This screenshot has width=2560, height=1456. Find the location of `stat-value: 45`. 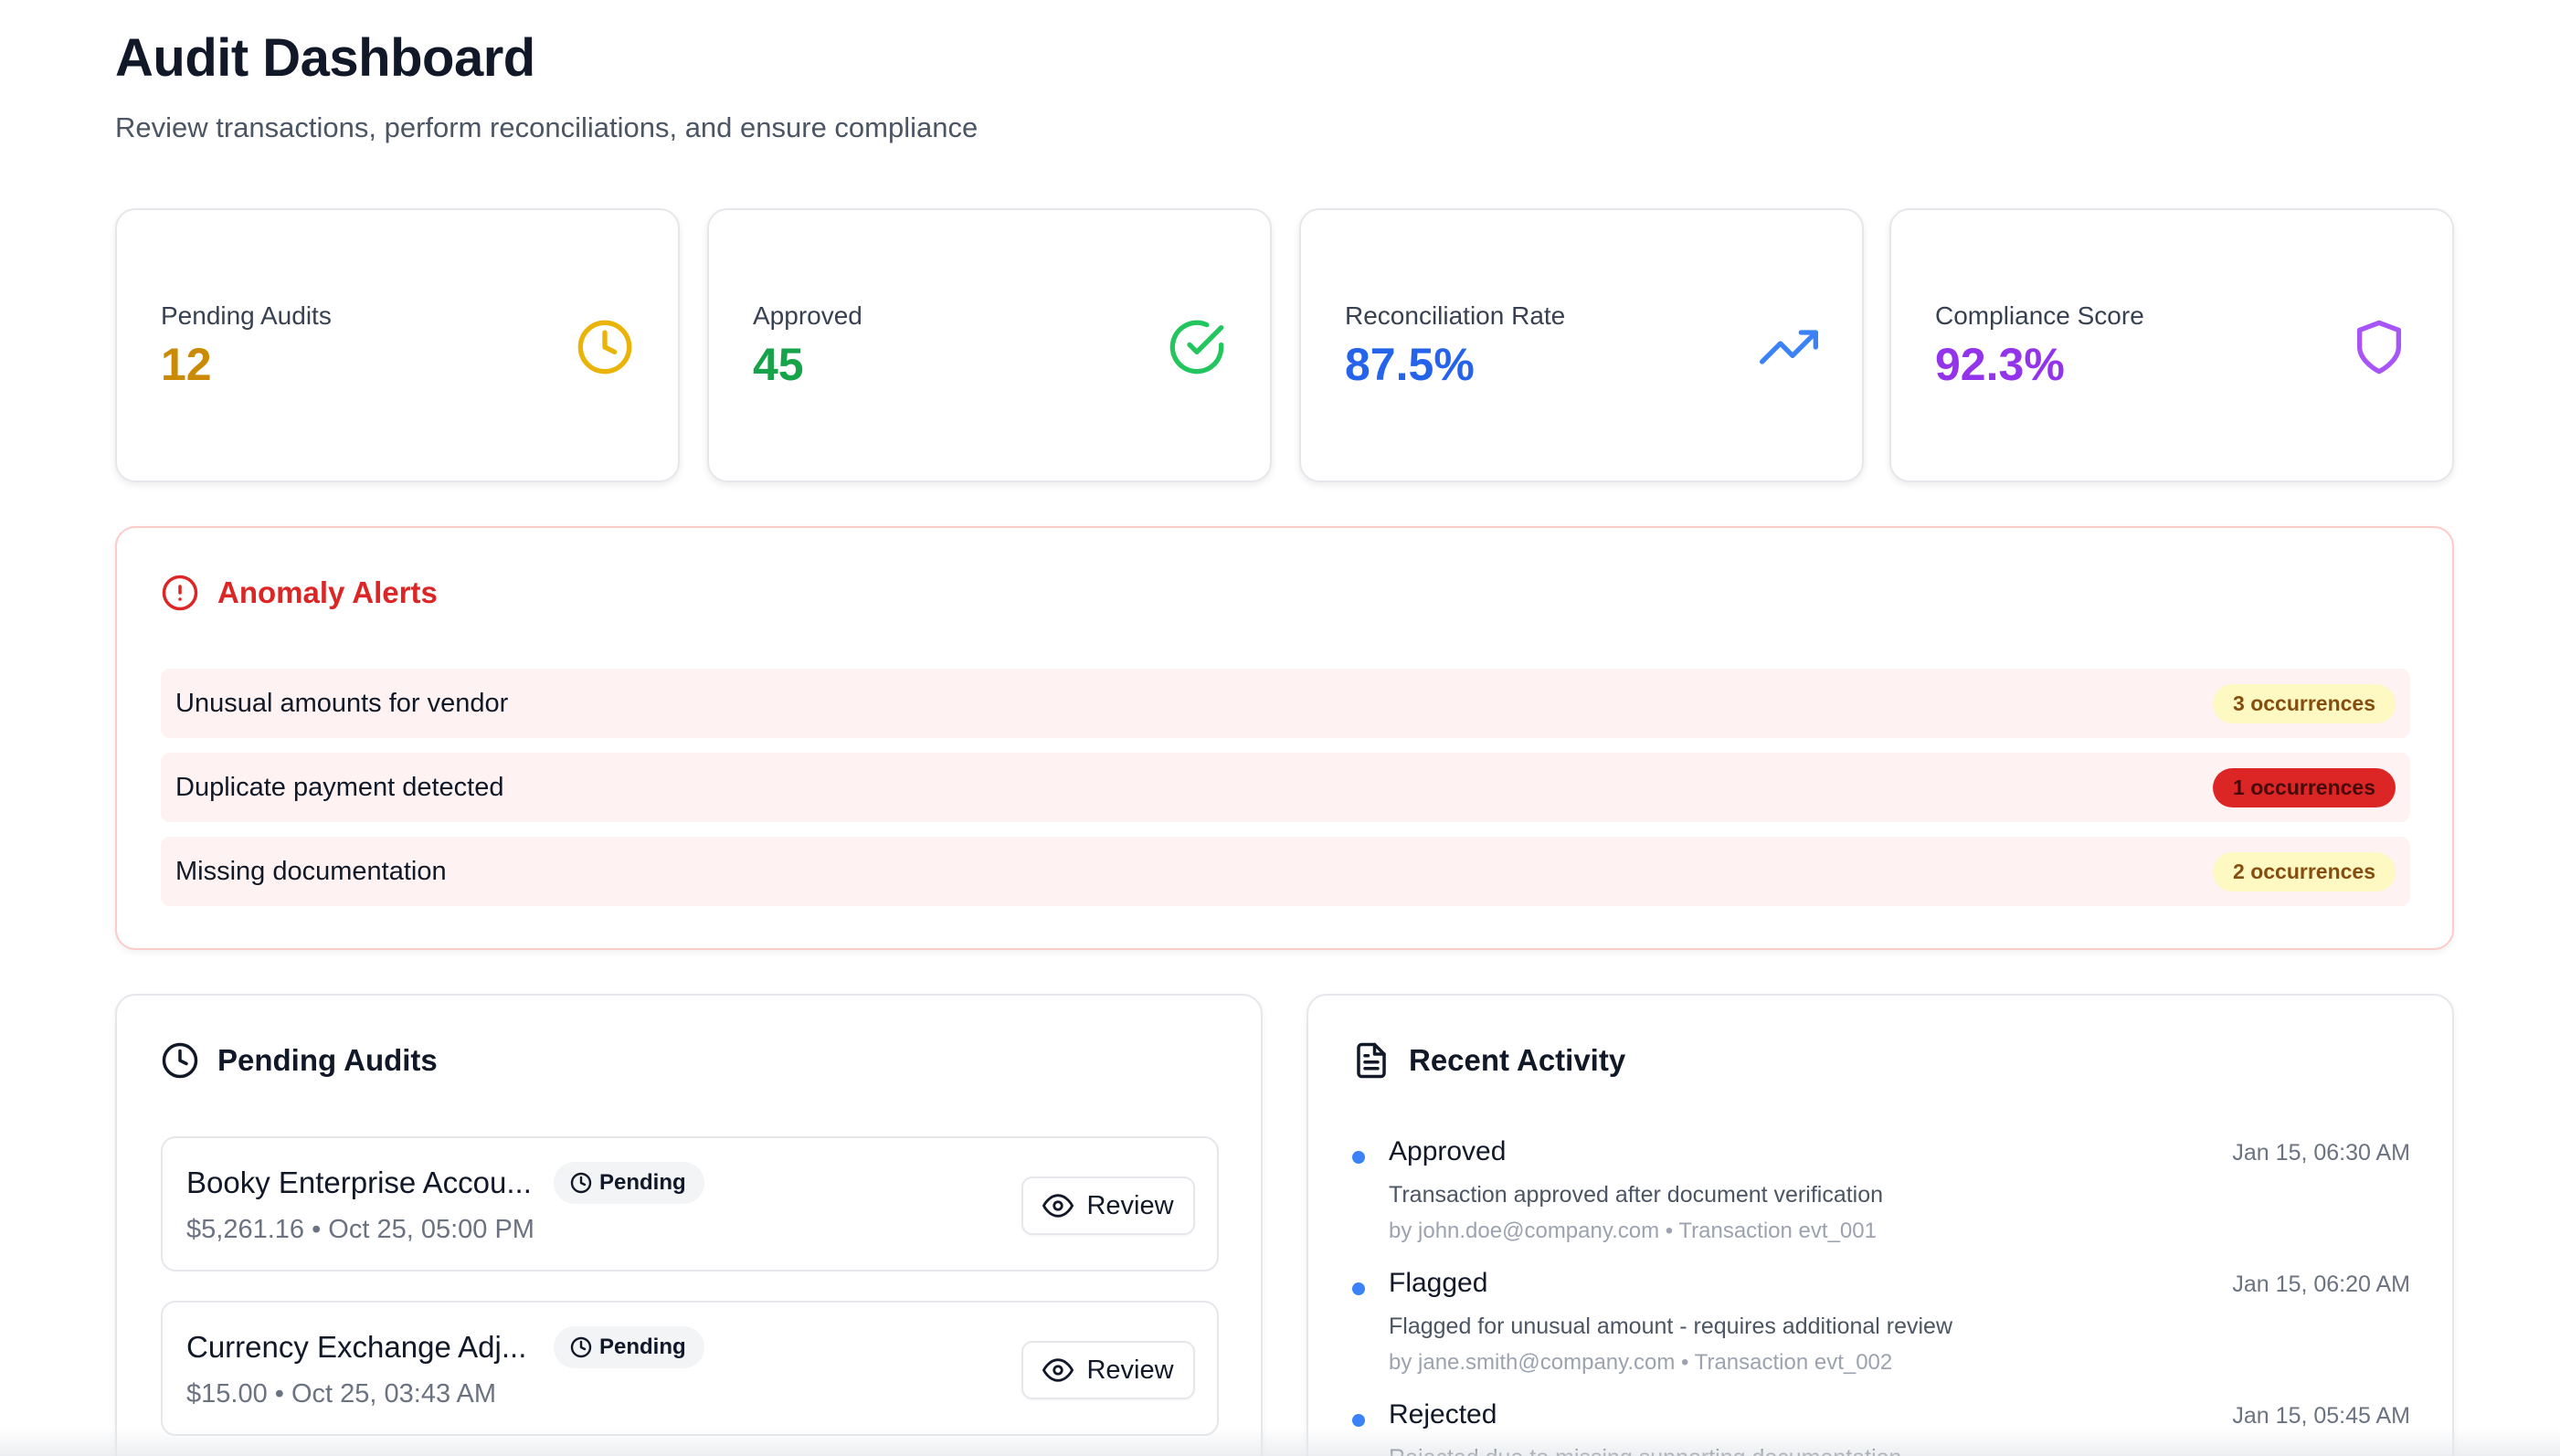

stat-value: 45 is located at coordinates (778, 365).